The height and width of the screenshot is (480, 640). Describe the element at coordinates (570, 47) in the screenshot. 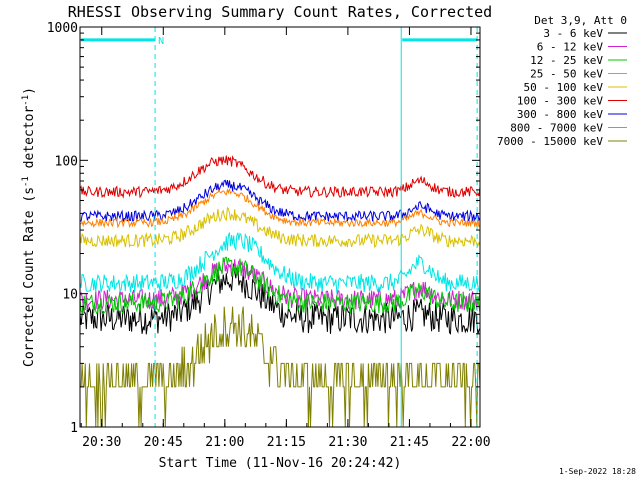

I see `legend-label: 6 - 12 keV` at that location.